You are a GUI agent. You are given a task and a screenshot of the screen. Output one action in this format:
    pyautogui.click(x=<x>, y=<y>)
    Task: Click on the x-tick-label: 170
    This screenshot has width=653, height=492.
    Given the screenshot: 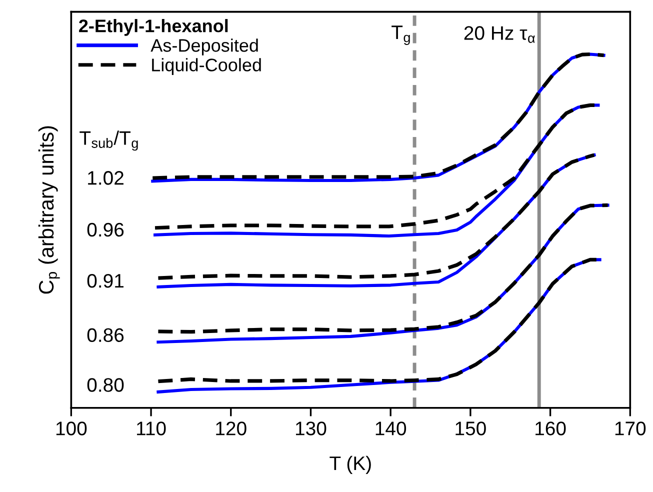 What is the action you would take?
    pyautogui.click(x=630, y=429)
    